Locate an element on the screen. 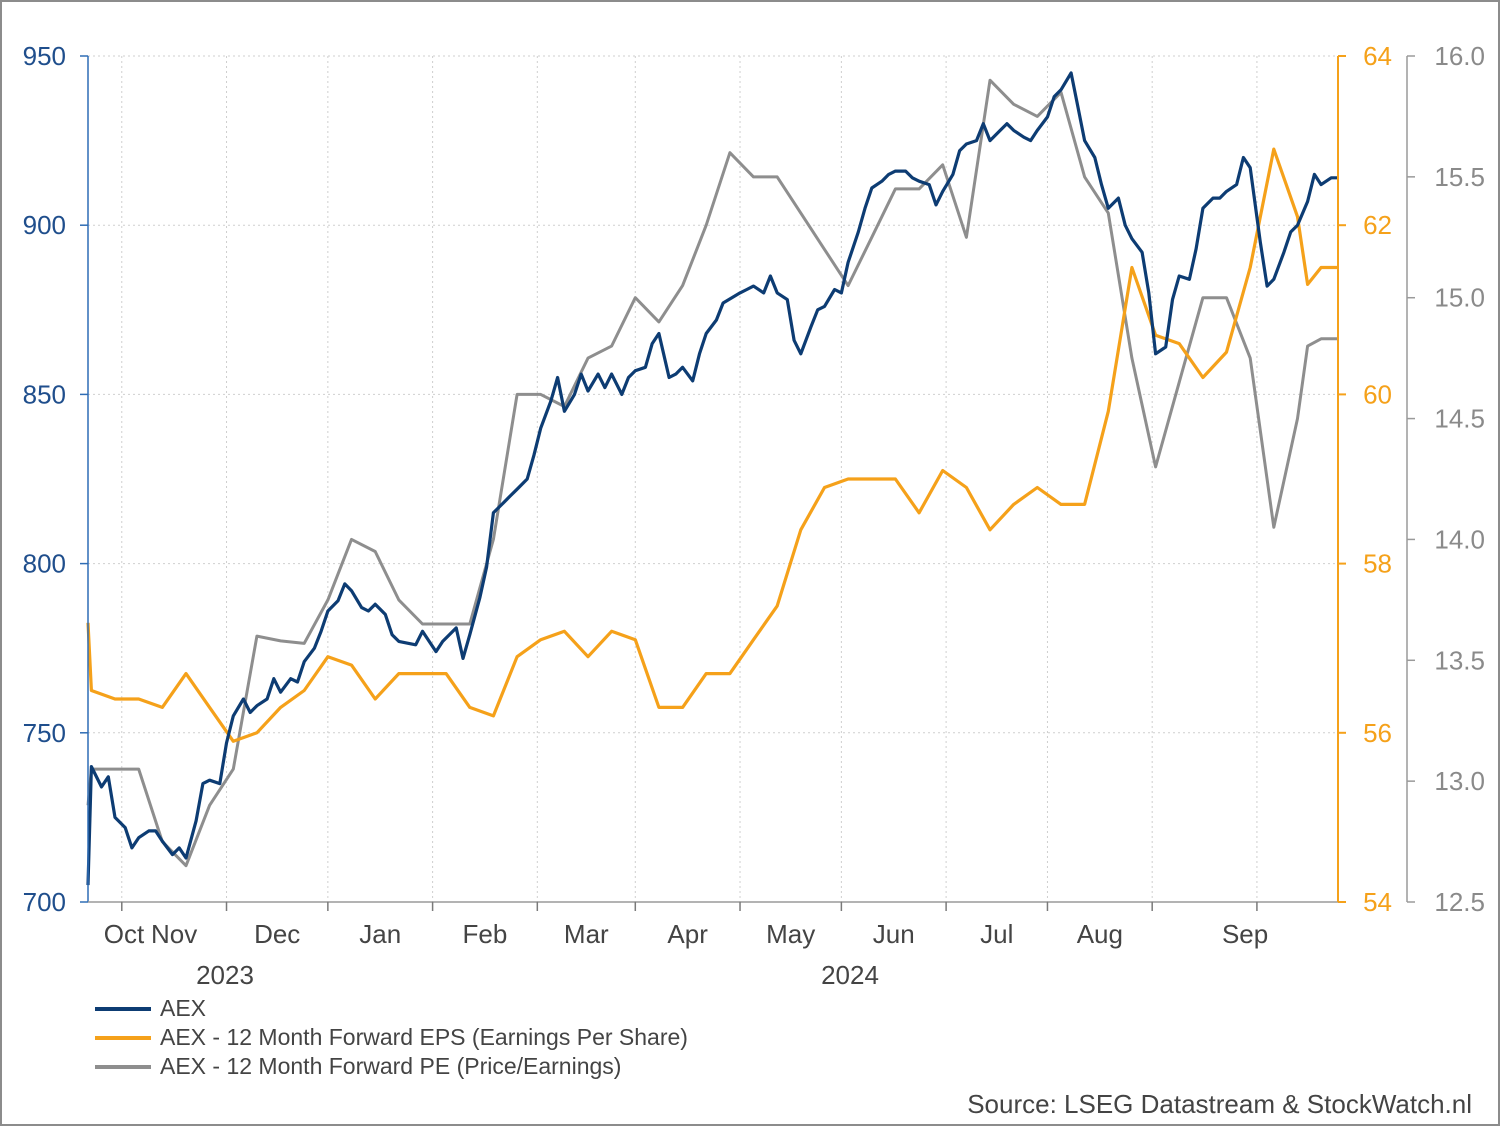  right2-tick-label-1: 15.5 is located at coordinates (1459, 177).